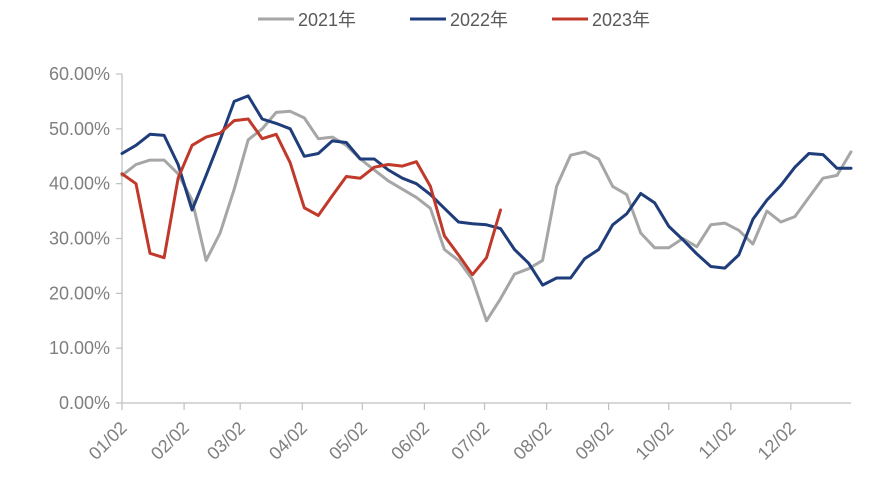 The width and height of the screenshot is (893, 482). Describe the element at coordinates (327, 20) in the screenshot. I see `legend-label-0: 2021年` at that location.